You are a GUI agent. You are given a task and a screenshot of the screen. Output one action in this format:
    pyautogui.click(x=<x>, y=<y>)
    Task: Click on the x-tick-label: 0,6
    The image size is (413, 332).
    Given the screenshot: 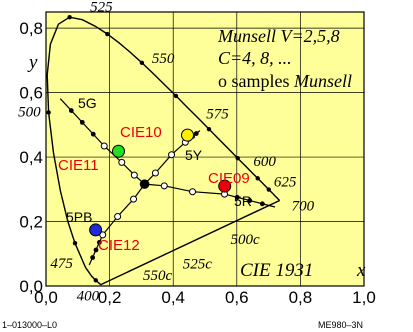 What is the action you would take?
    pyautogui.click(x=237, y=297)
    